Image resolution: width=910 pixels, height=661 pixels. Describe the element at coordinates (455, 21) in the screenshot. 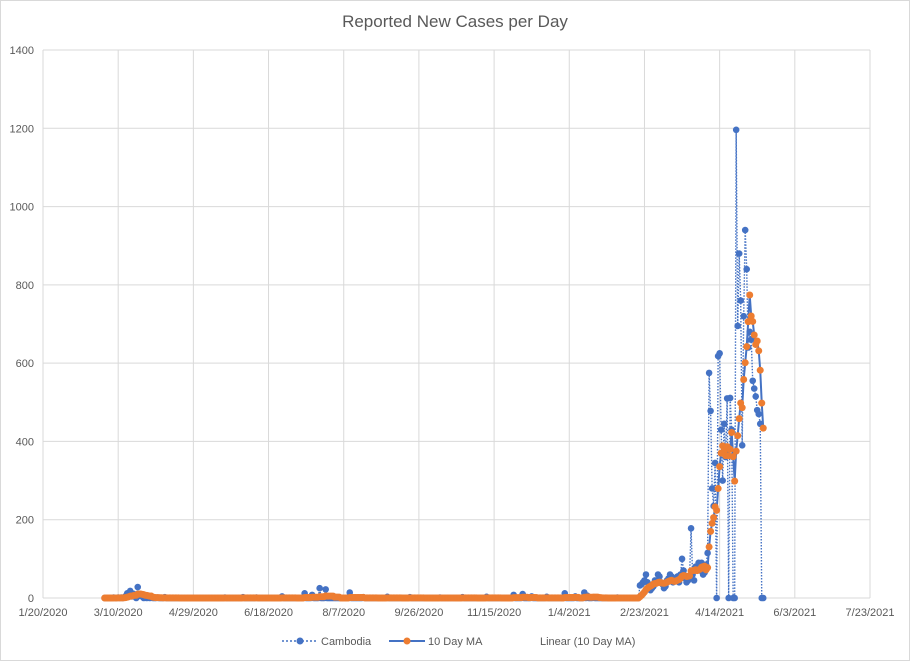

I see `chart-title: Reported New Cases per Day` at that location.